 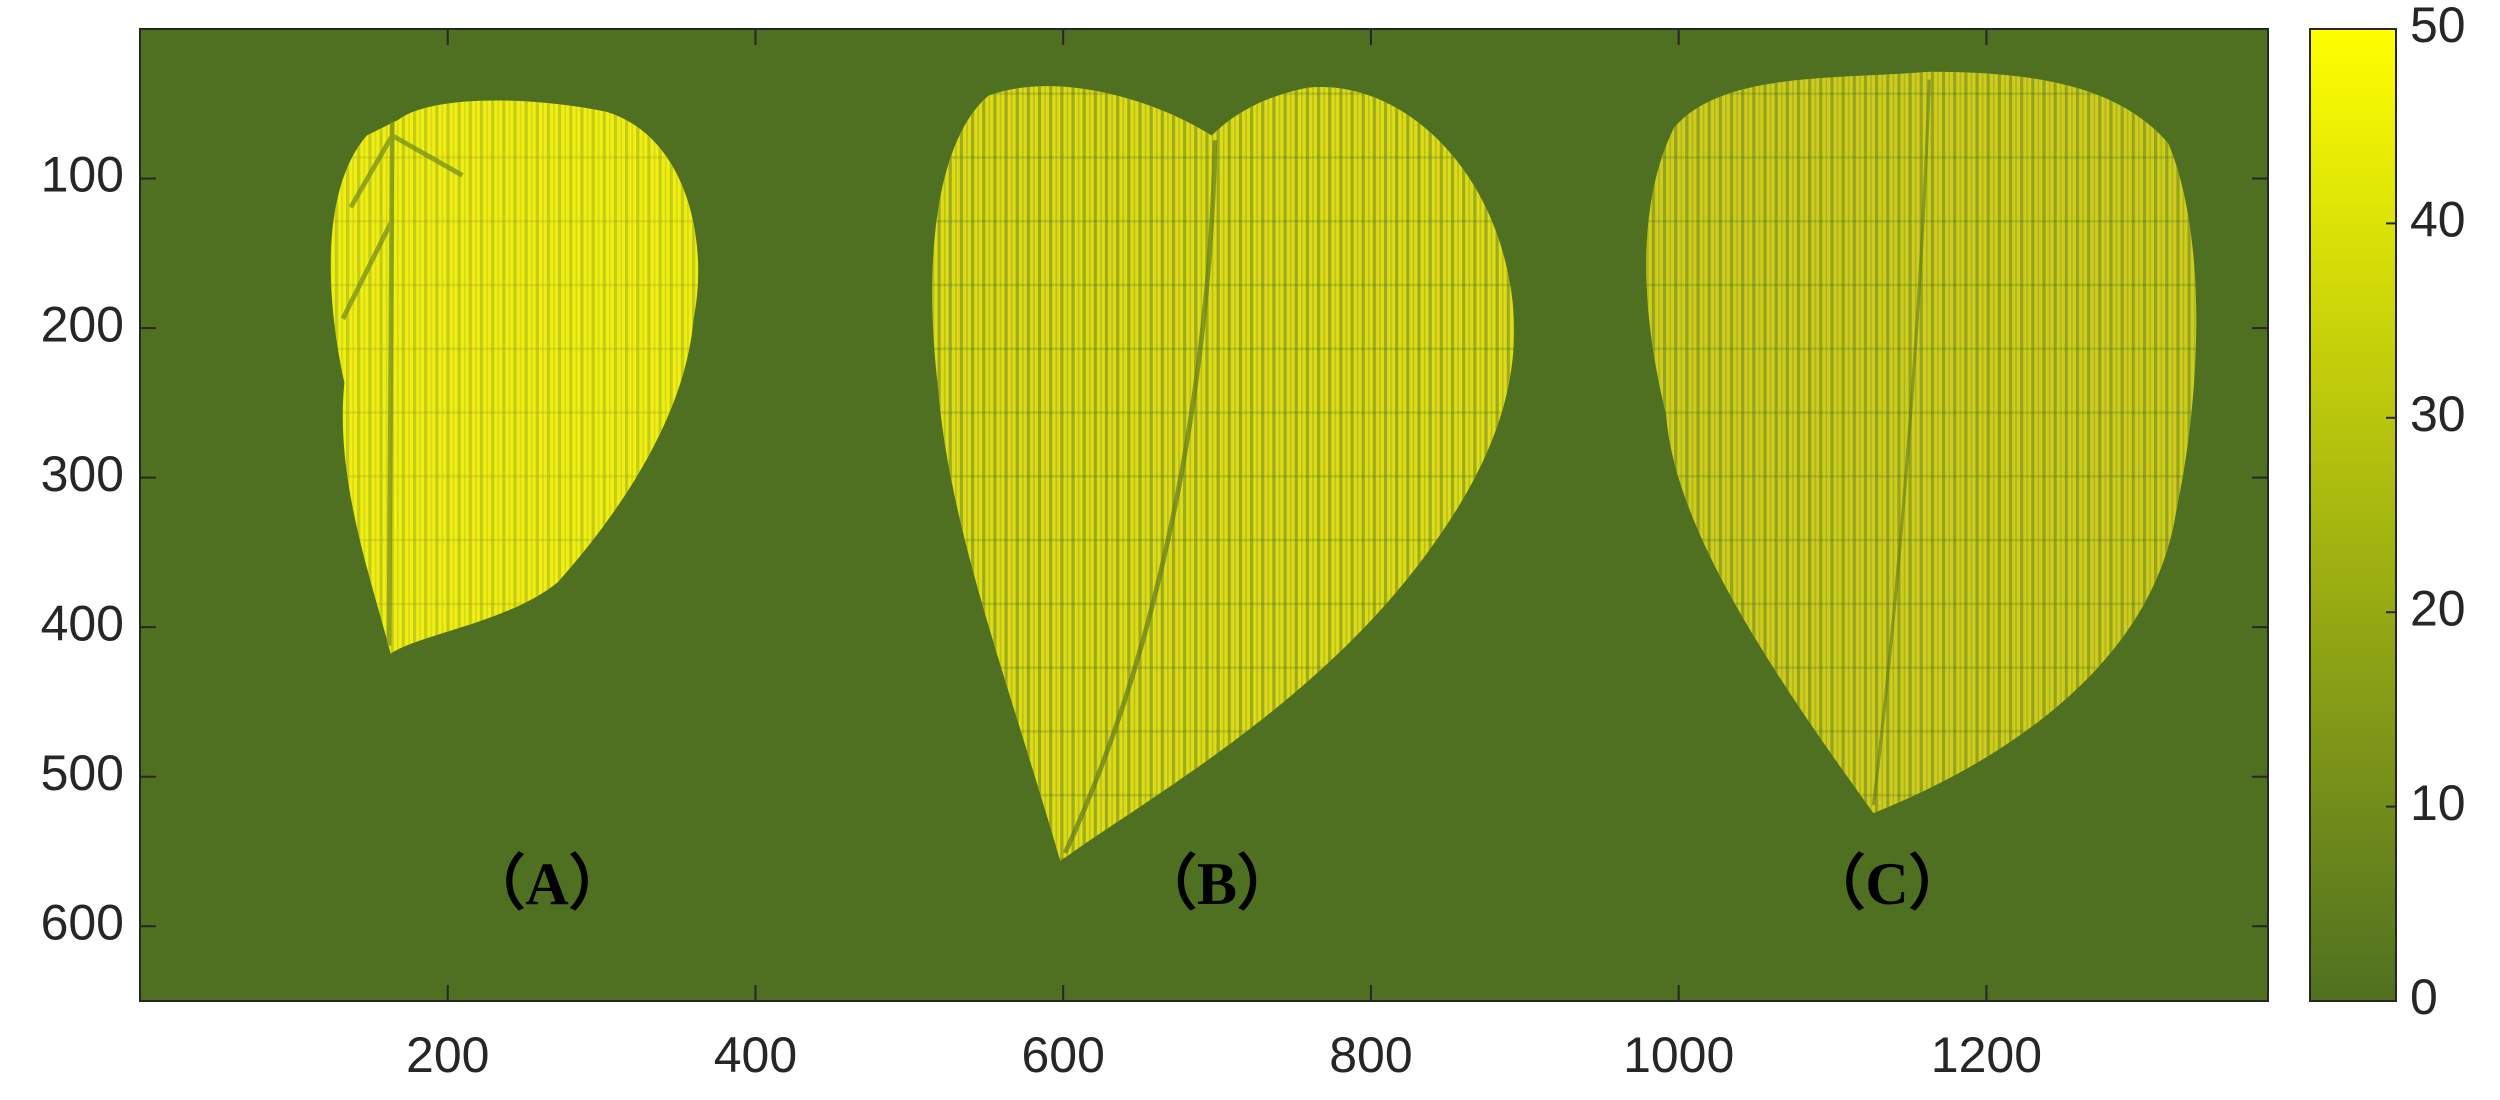 What do you see at coordinates (2438, 26) in the screenshot?
I see `colorbar-tick-label: 50` at bounding box center [2438, 26].